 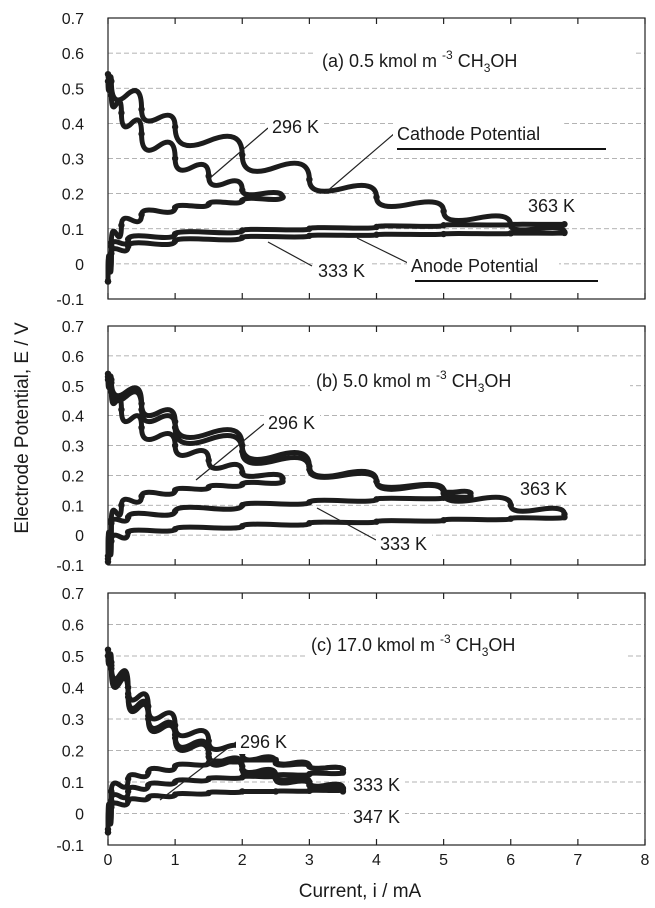 I want to click on panel-label: (c) 17.0 kmol m -3 CH3OH, so click(x=413, y=645).